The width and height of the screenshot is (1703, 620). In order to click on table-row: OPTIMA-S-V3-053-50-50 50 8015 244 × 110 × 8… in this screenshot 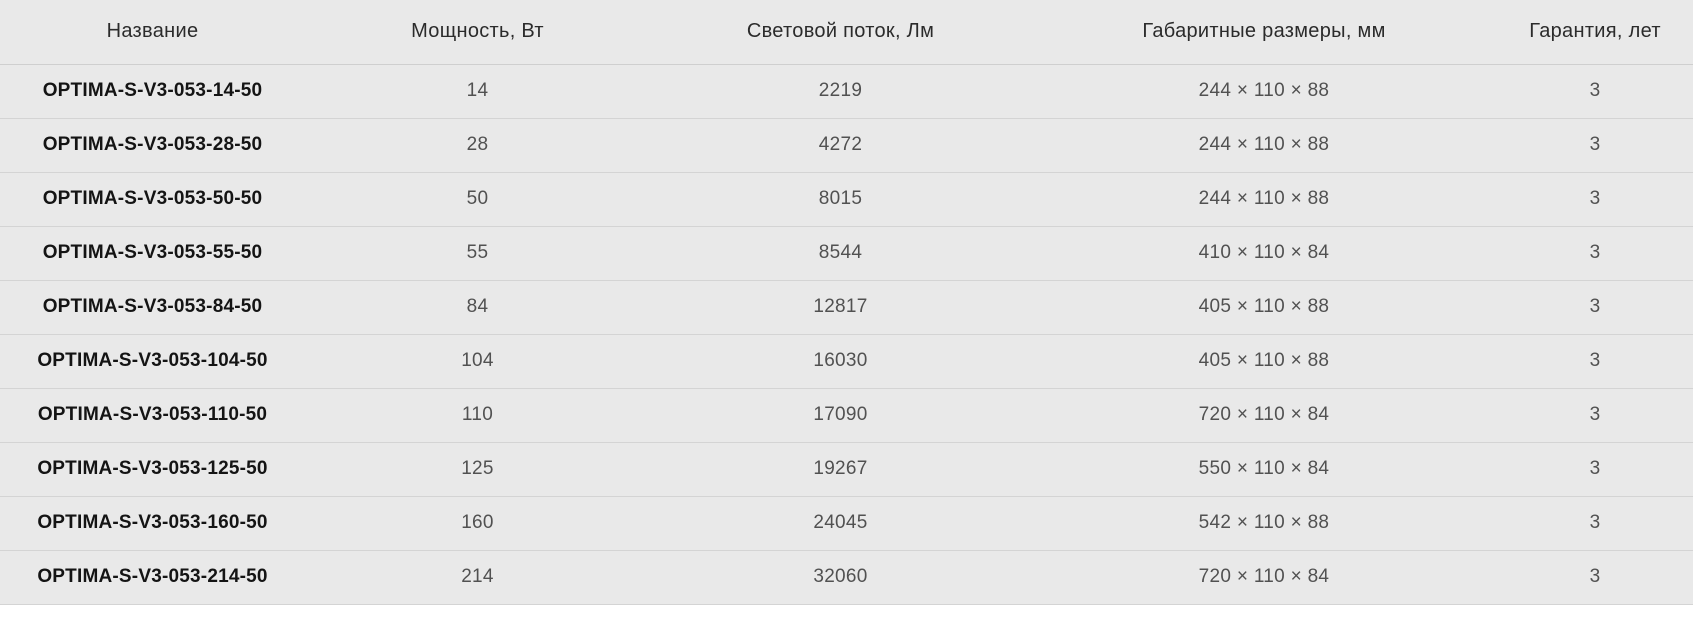, I will do `click(846, 199)`.